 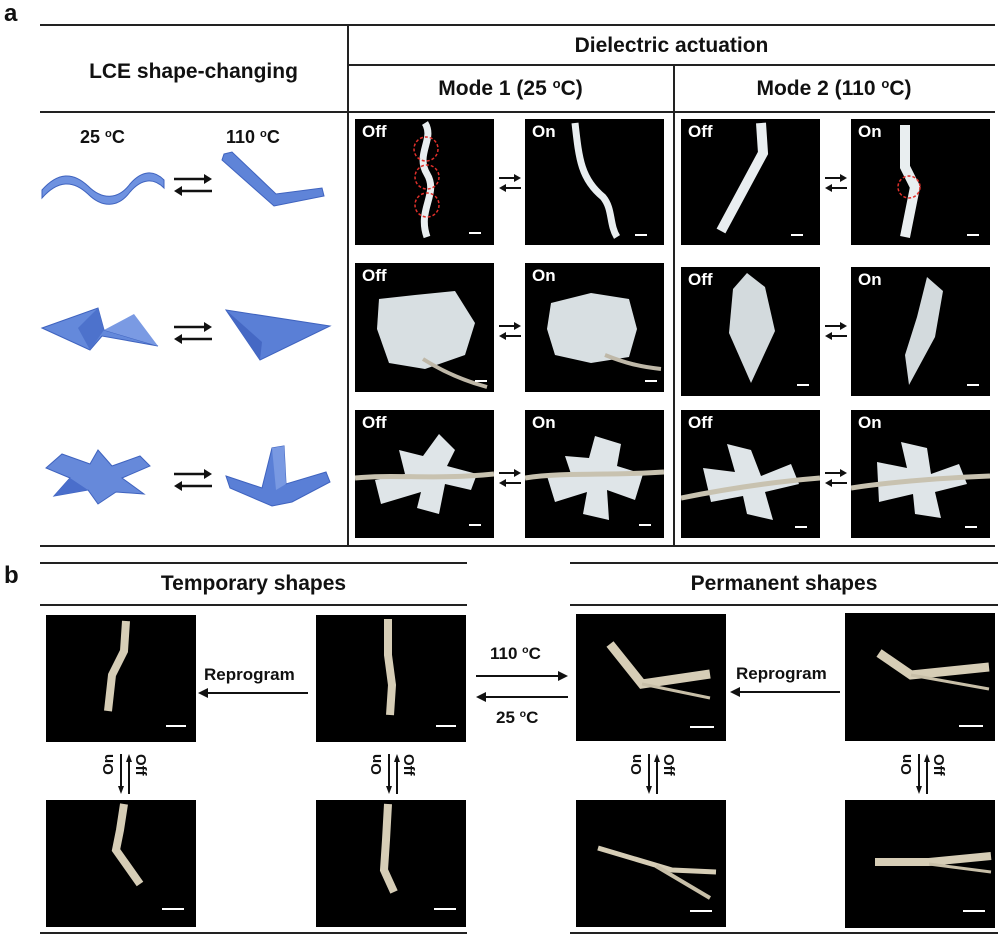 What do you see at coordinates (594, 327) in the screenshot?
I see `mode1-row2-on-photo: On` at bounding box center [594, 327].